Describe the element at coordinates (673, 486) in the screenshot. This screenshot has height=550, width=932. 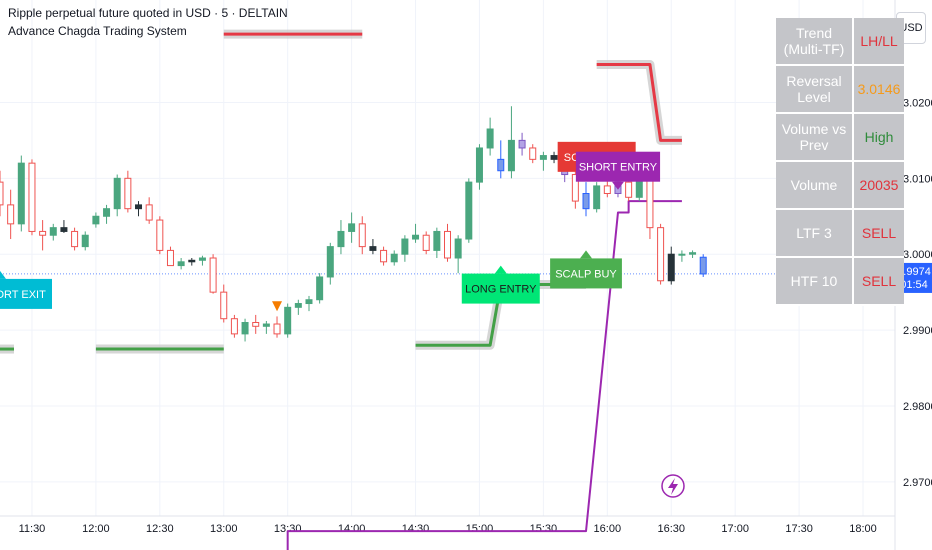
I see `lightning-icon` at that location.